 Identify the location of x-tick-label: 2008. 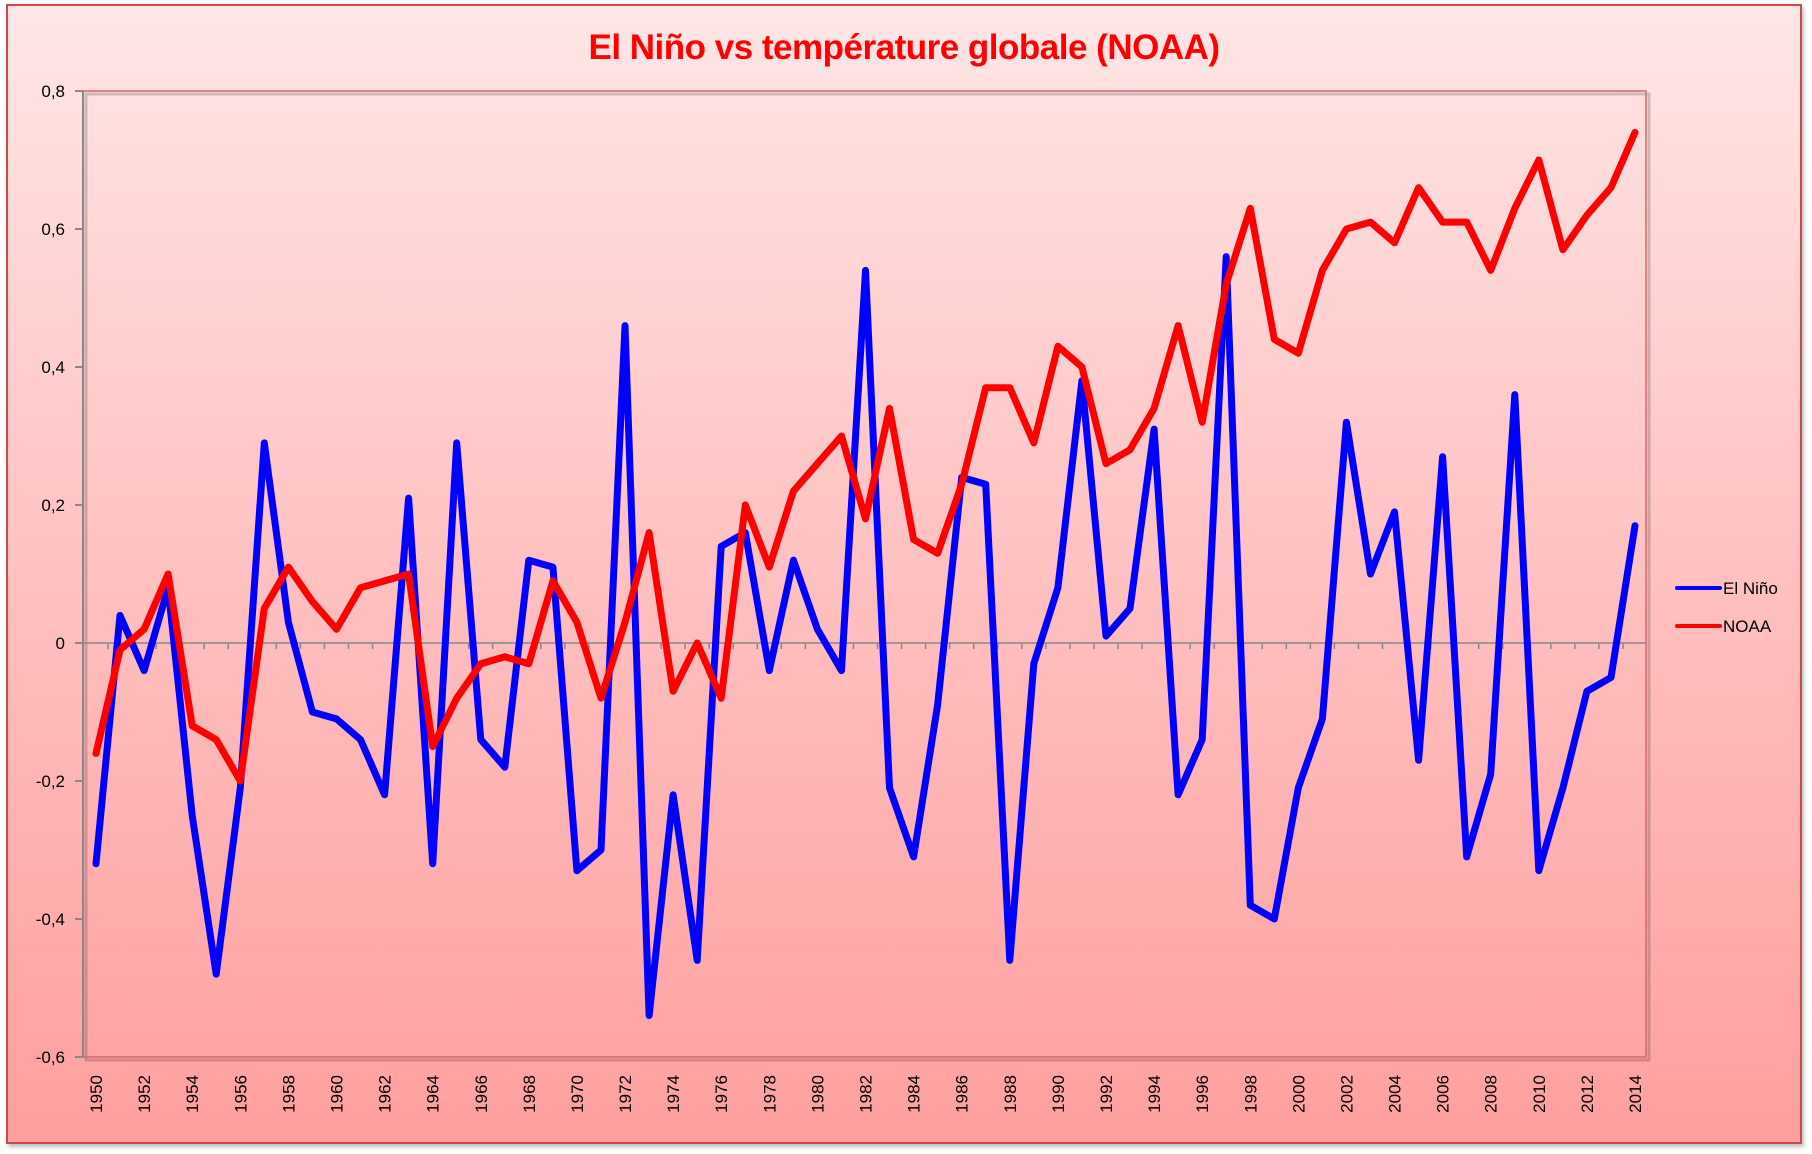
(1491, 1094).